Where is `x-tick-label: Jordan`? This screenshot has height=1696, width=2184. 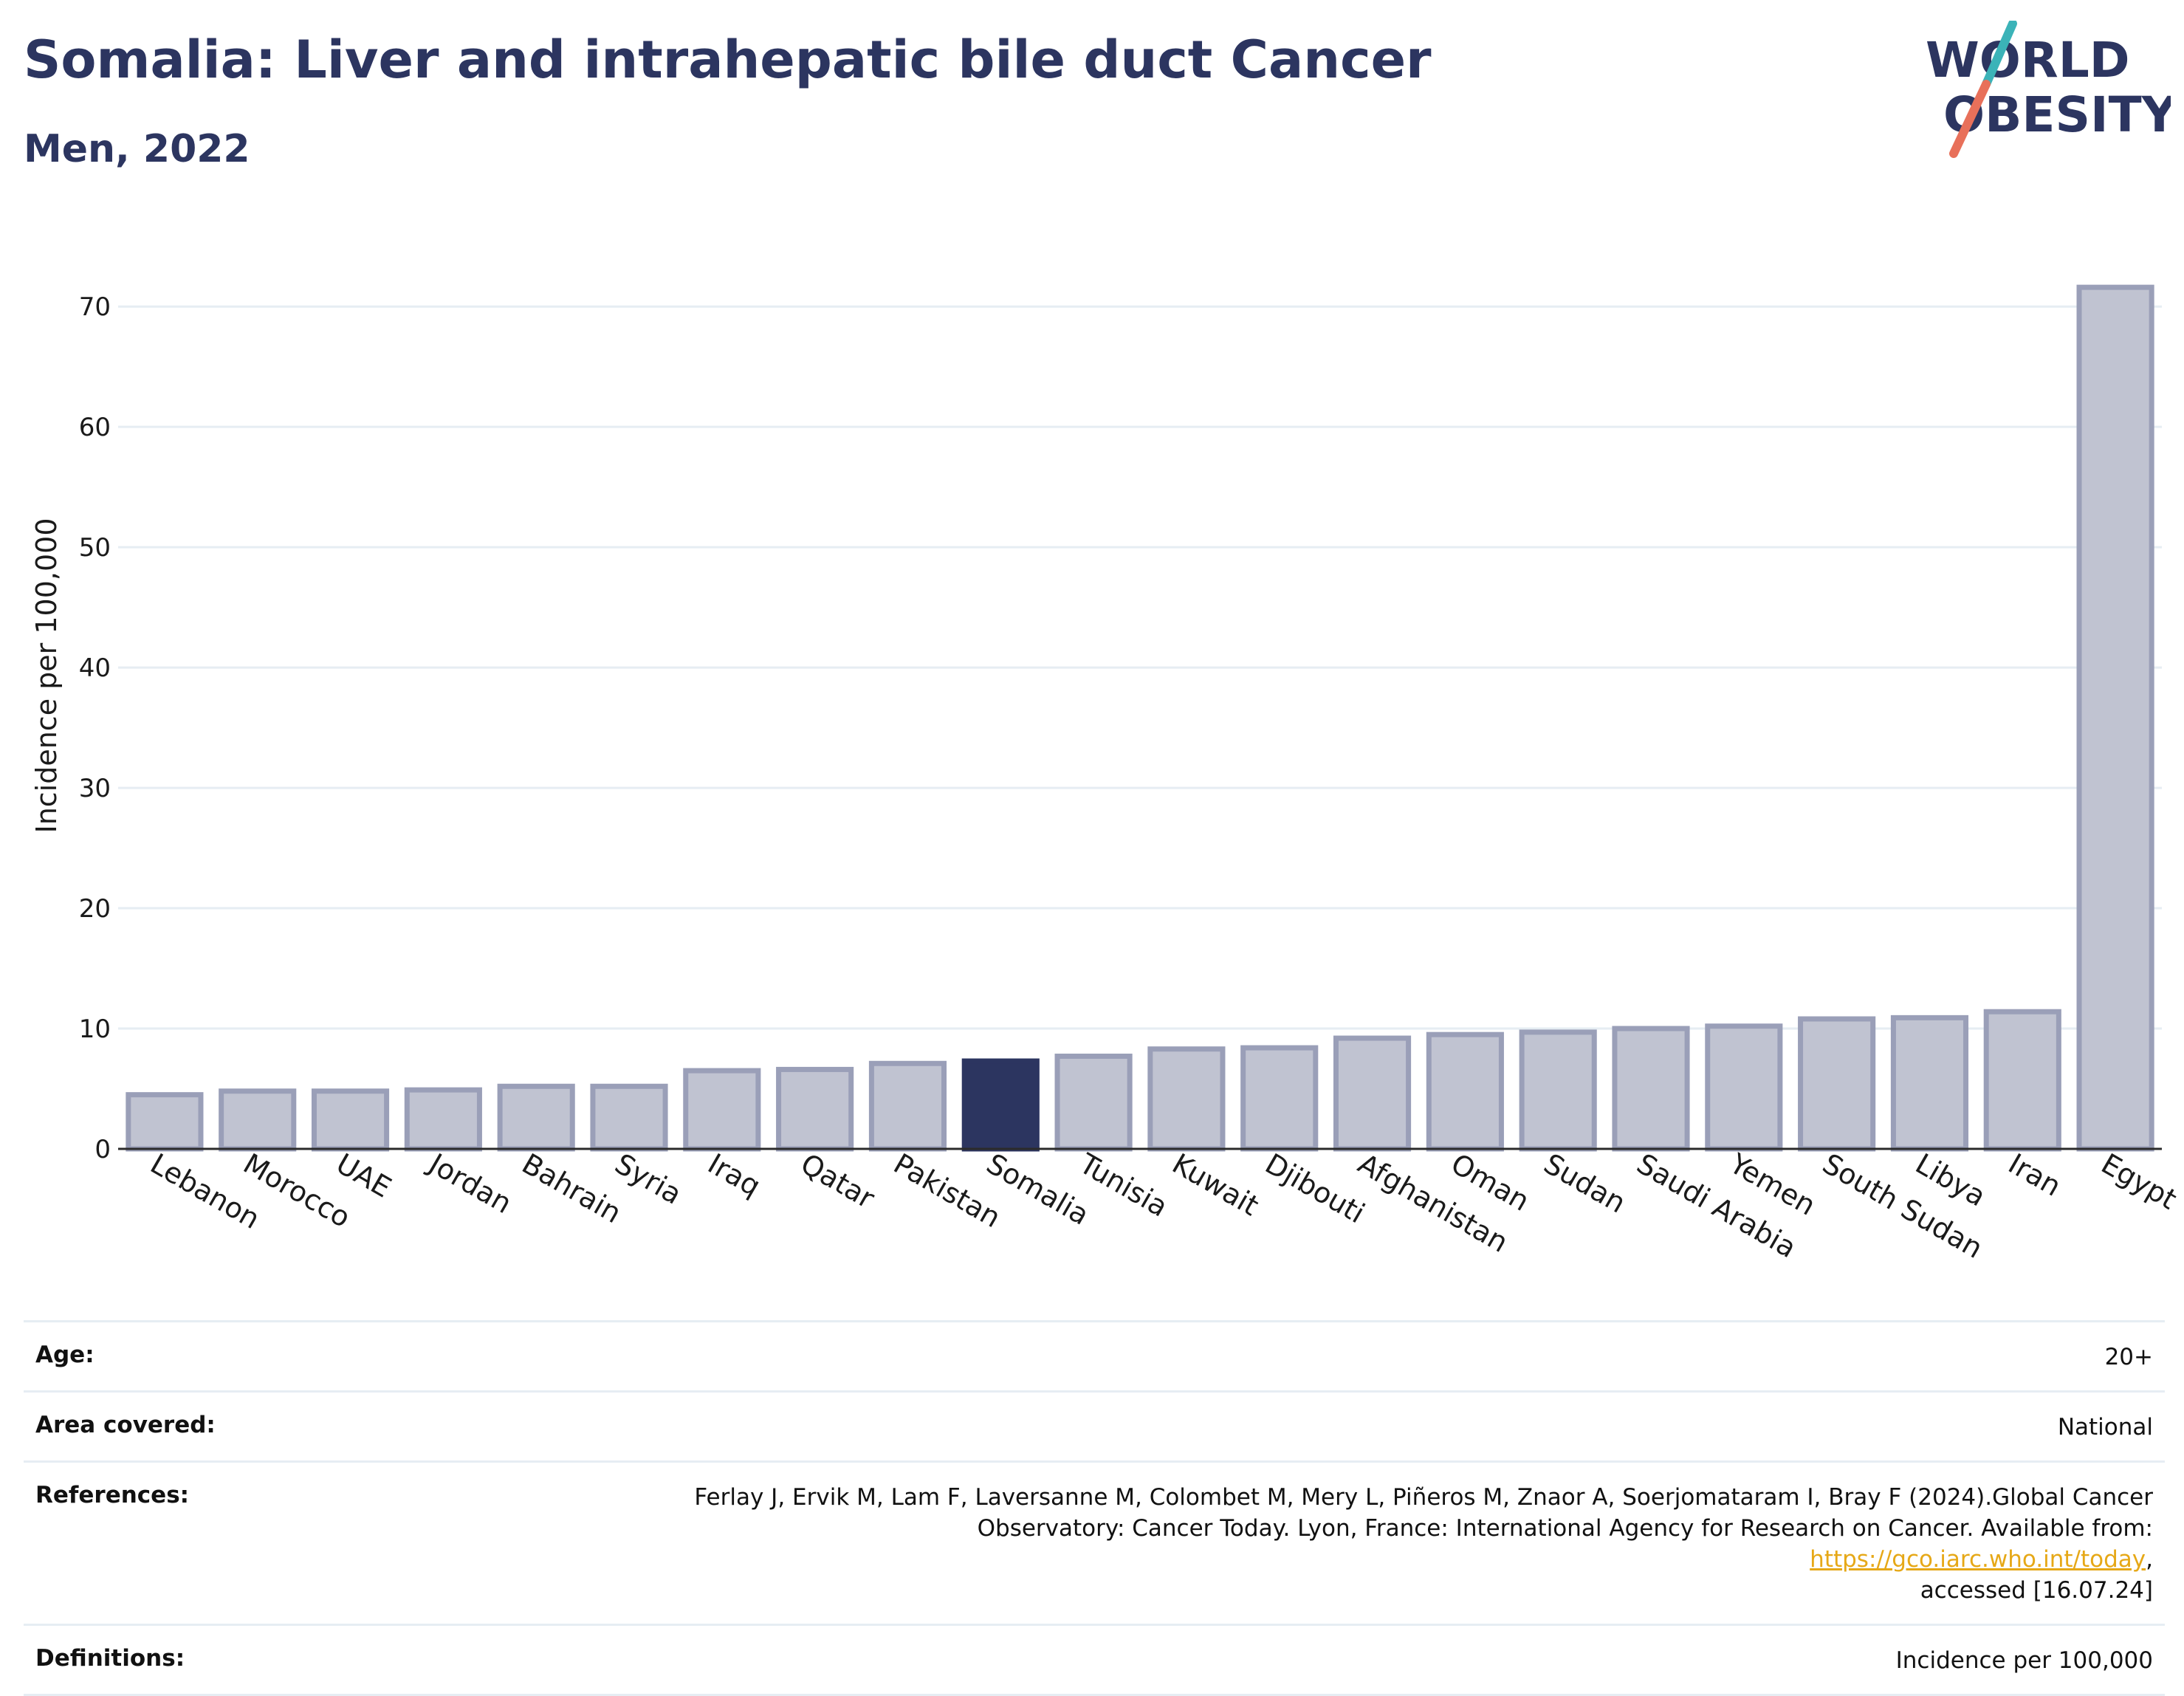 x-tick-label: Jordan is located at coordinates (470, 1183).